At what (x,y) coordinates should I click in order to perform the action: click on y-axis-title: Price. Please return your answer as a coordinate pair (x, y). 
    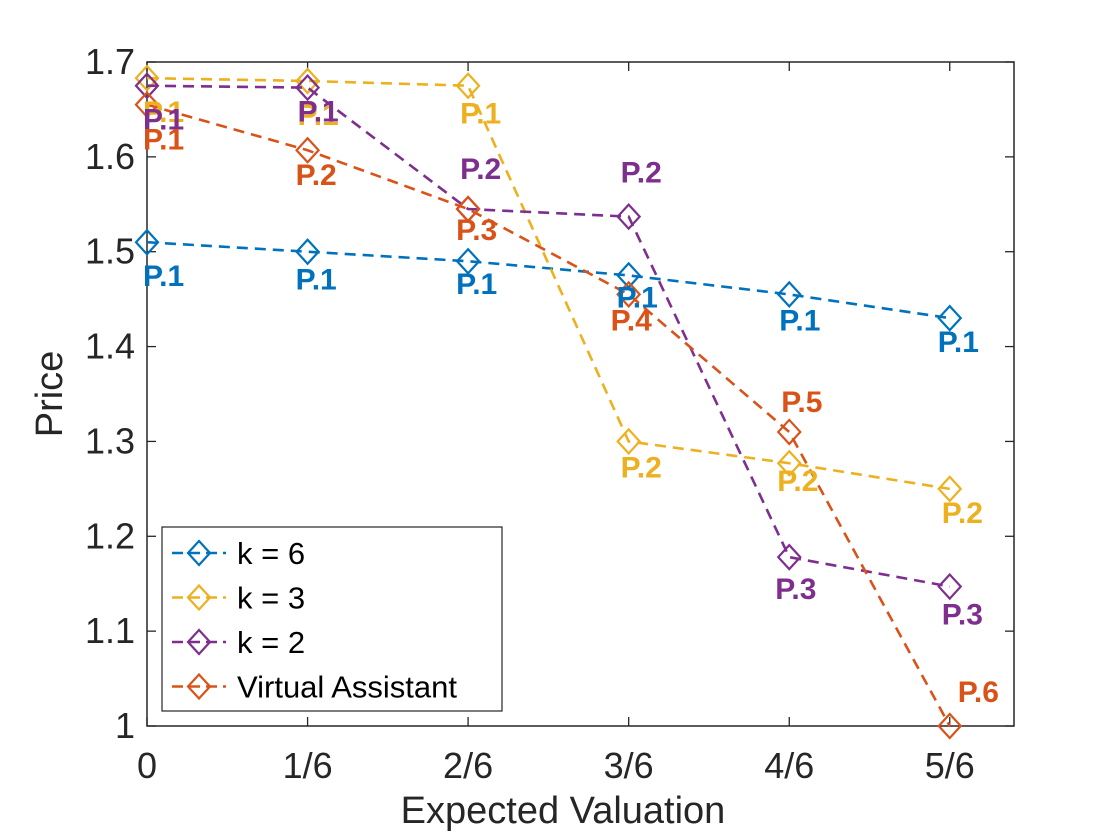
    Looking at the image, I should click on (50, 394).